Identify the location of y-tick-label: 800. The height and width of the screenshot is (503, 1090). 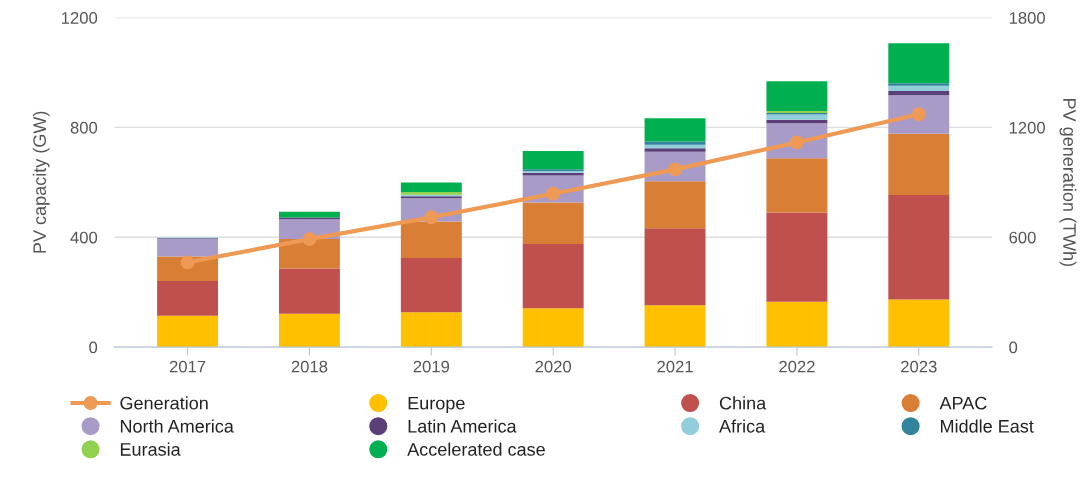
(84, 127).